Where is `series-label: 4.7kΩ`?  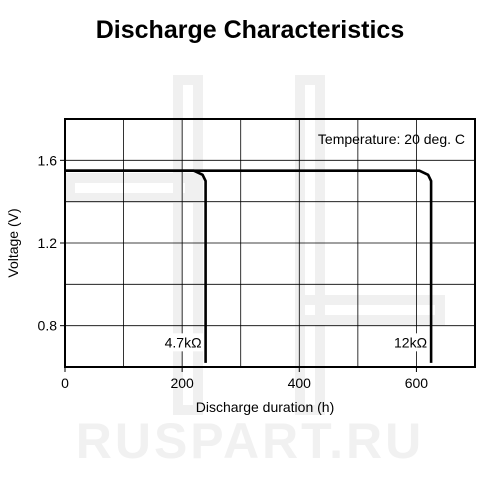
series-label: 4.7kΩ is located at coordinates (183, 342).